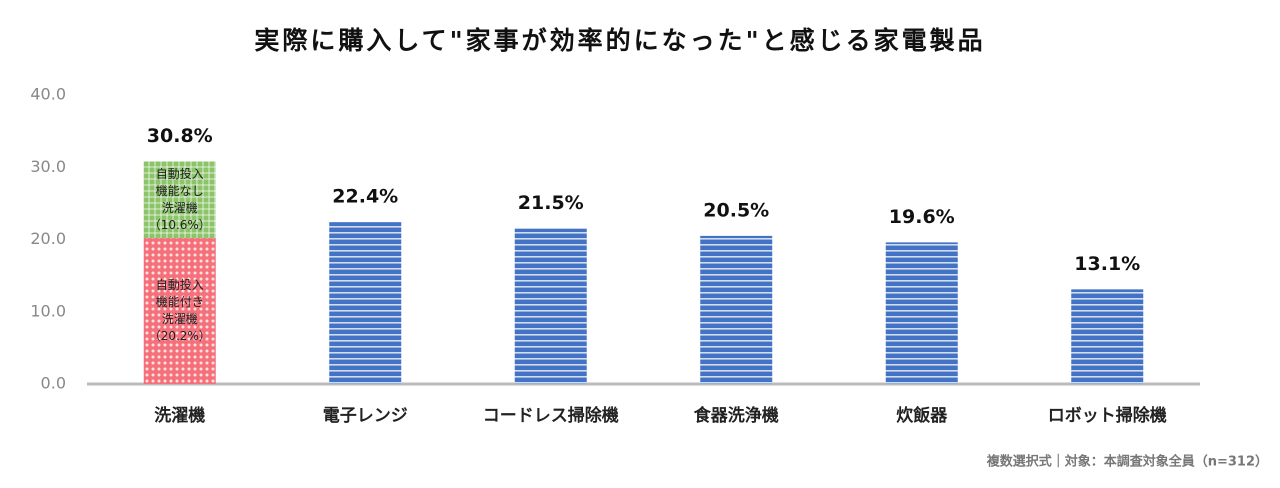  What do you see at coordinates (736, 210) in the screenshot?
I see `value-label: 20.5%` at bounding box center [736, 210].